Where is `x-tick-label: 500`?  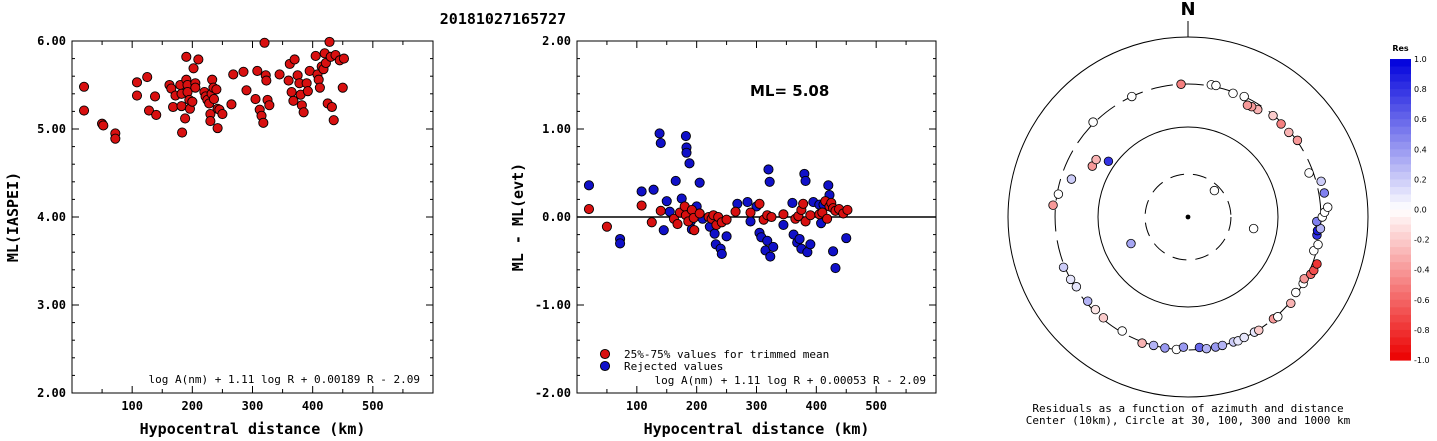
x-tick-label: 500 is located at coordinates (373, 406).